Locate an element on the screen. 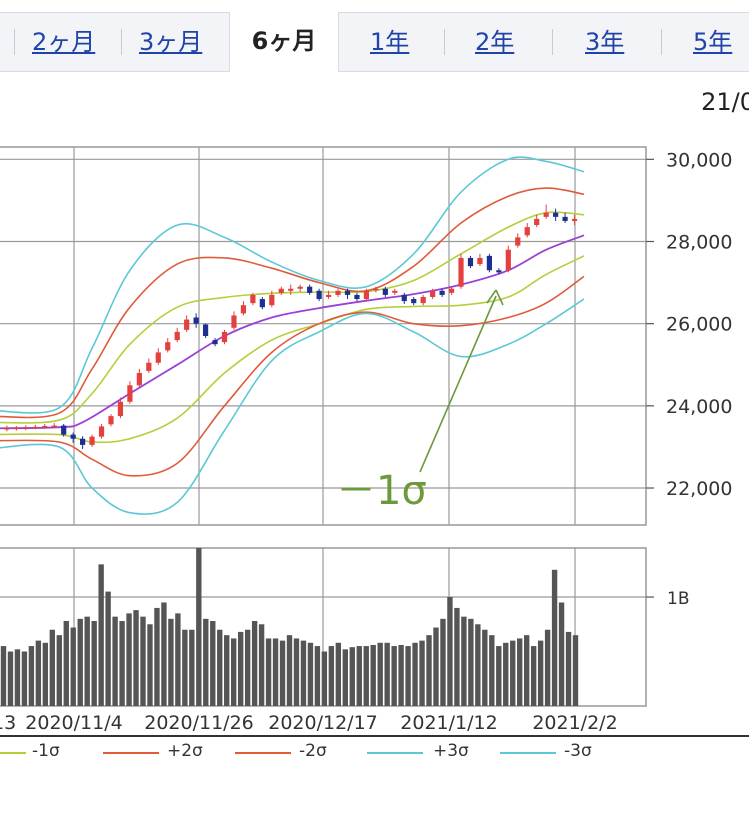 This screenshot has width=749, height=814. volume-y-axis: 1B is located at coordinates (678, 599).